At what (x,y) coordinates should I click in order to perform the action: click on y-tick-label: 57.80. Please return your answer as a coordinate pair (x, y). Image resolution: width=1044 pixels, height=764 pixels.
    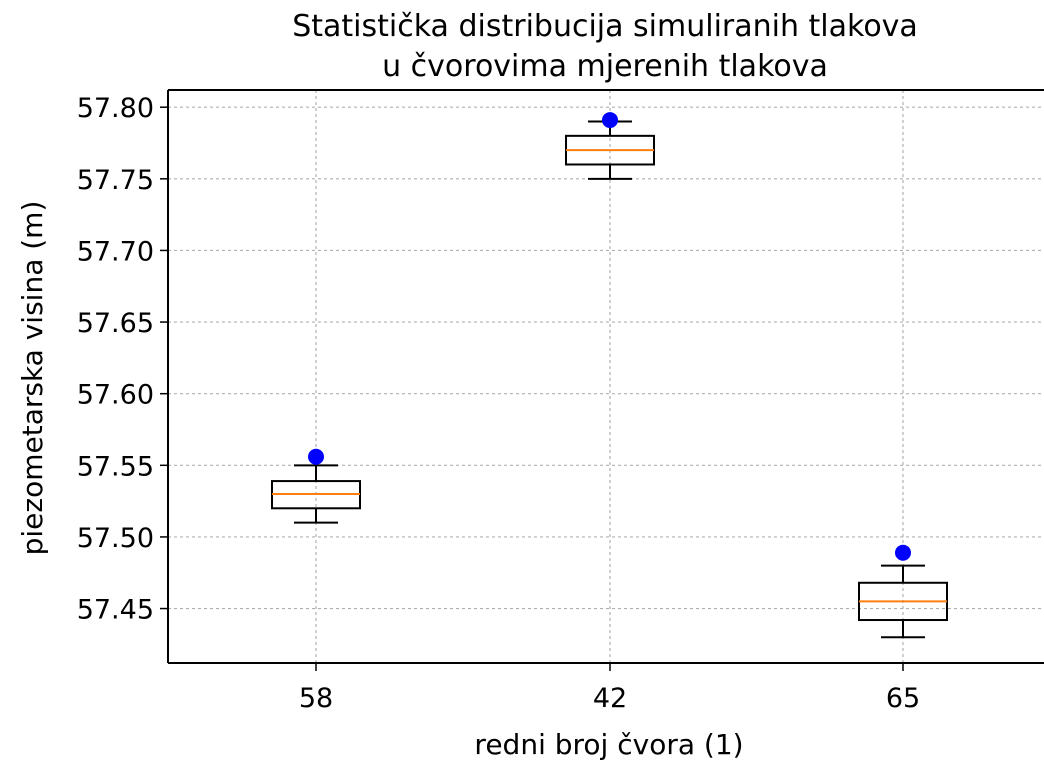
    Looking at the image, I should click on (115, 108).